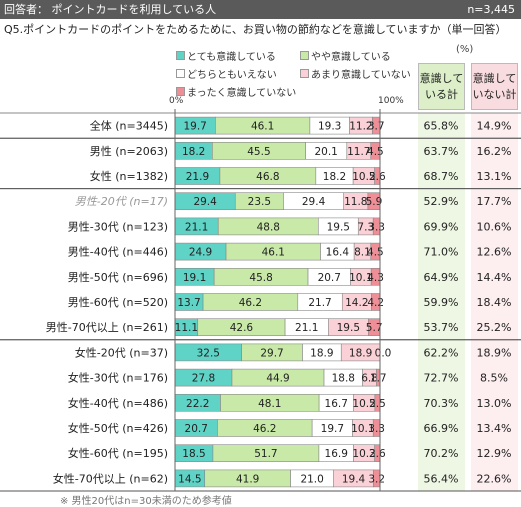  I want to click on aware-total-value: 64.9%, so click(441, 277).